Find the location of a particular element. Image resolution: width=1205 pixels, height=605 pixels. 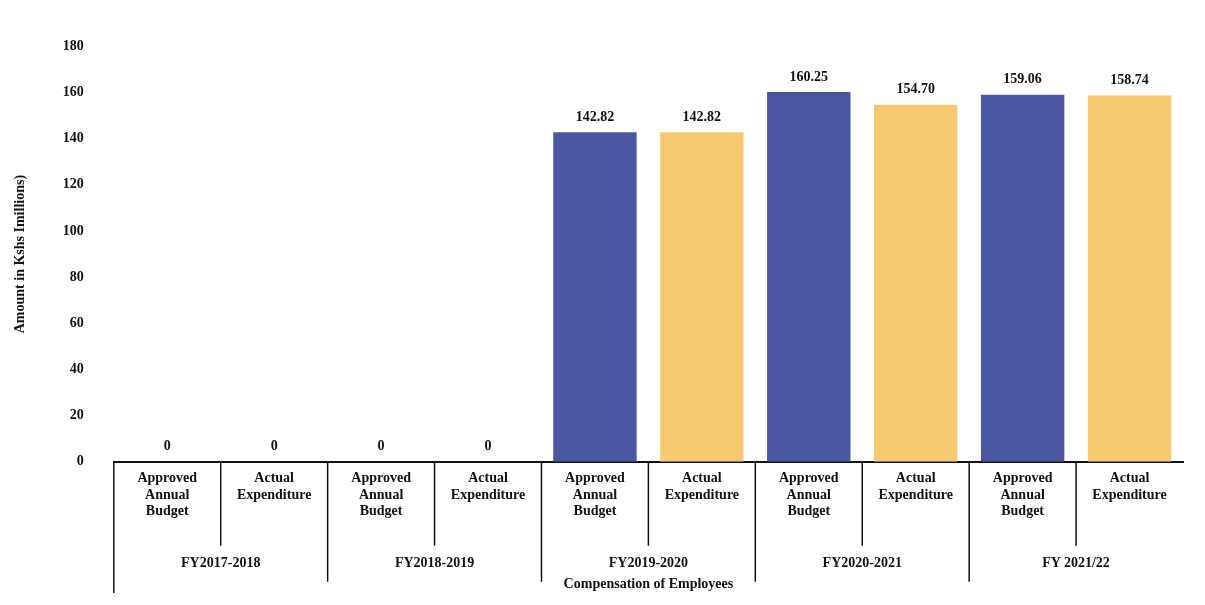

y-tick-label: 20 is located at coordinates (76, 415).